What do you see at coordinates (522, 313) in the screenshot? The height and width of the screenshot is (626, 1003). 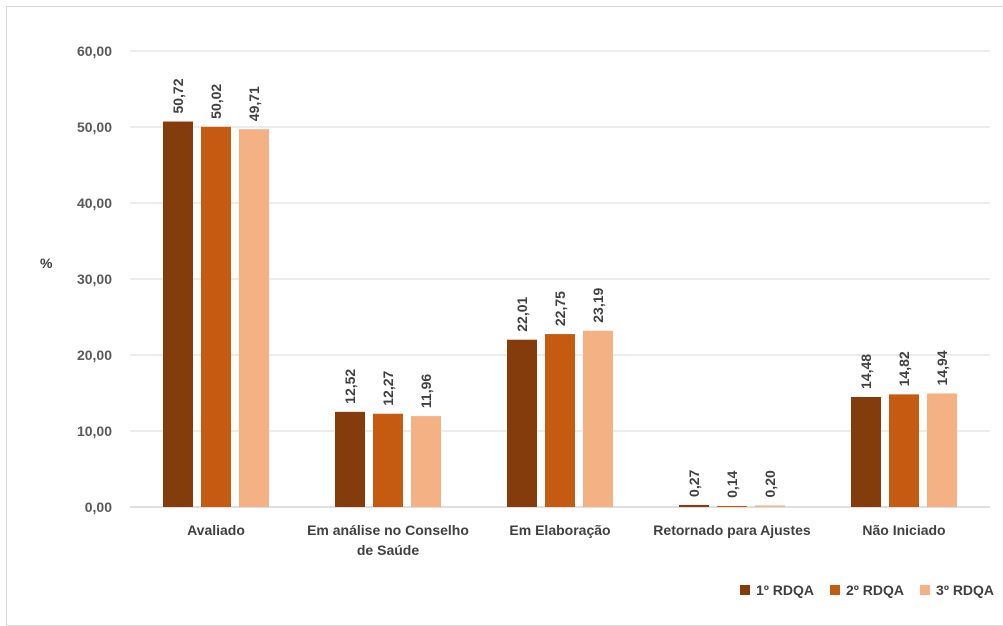 I see `data-label: 22,01` at bounding box center [522, 313].